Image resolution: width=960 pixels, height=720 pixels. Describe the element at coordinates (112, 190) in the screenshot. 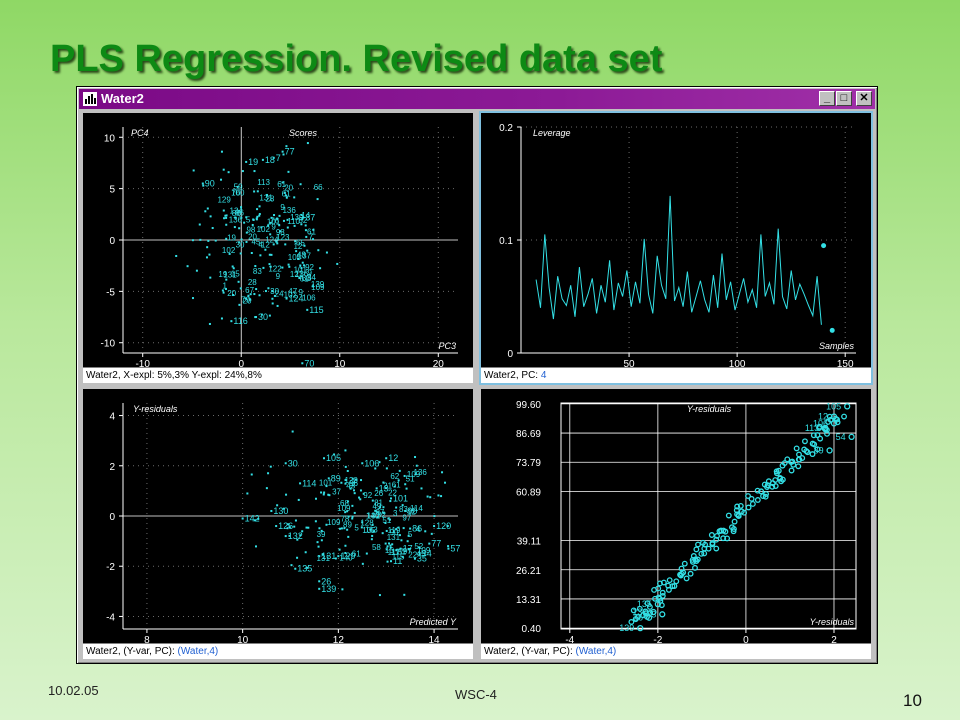

I see `scores-y-tick-label: 5` at that location.